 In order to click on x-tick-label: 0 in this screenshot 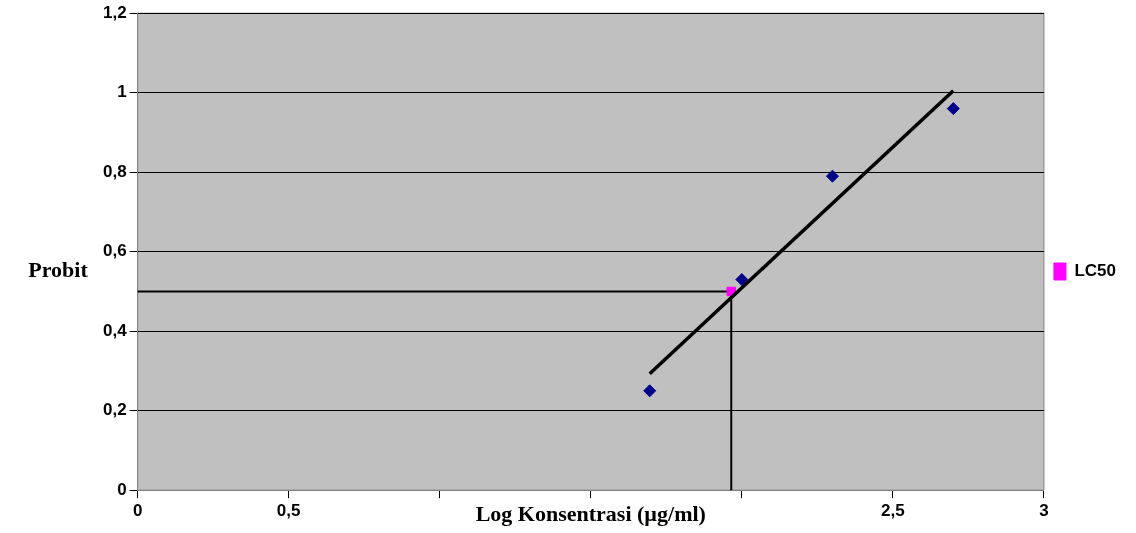, I will do `click(137, 511)`.